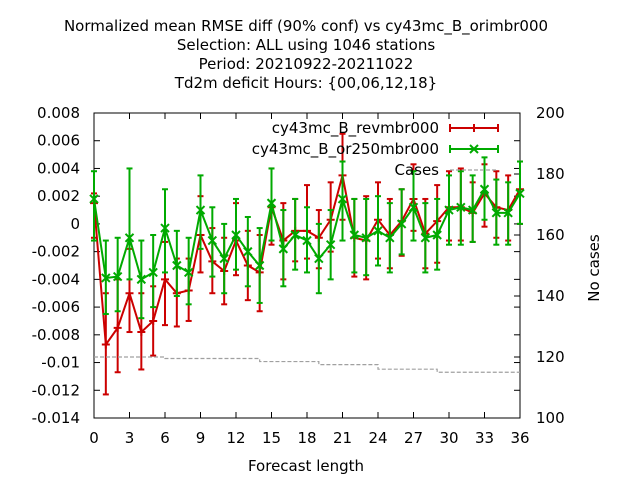 The height and width of the screenshot is (480, 640). Describe the element at coordinates (56, 279) in the screenshot. I see `y-tick-label: -0.004` at that location.